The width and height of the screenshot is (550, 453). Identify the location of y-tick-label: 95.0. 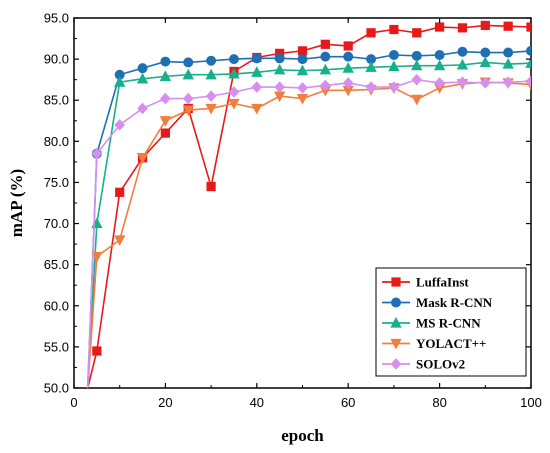
(56, 18).